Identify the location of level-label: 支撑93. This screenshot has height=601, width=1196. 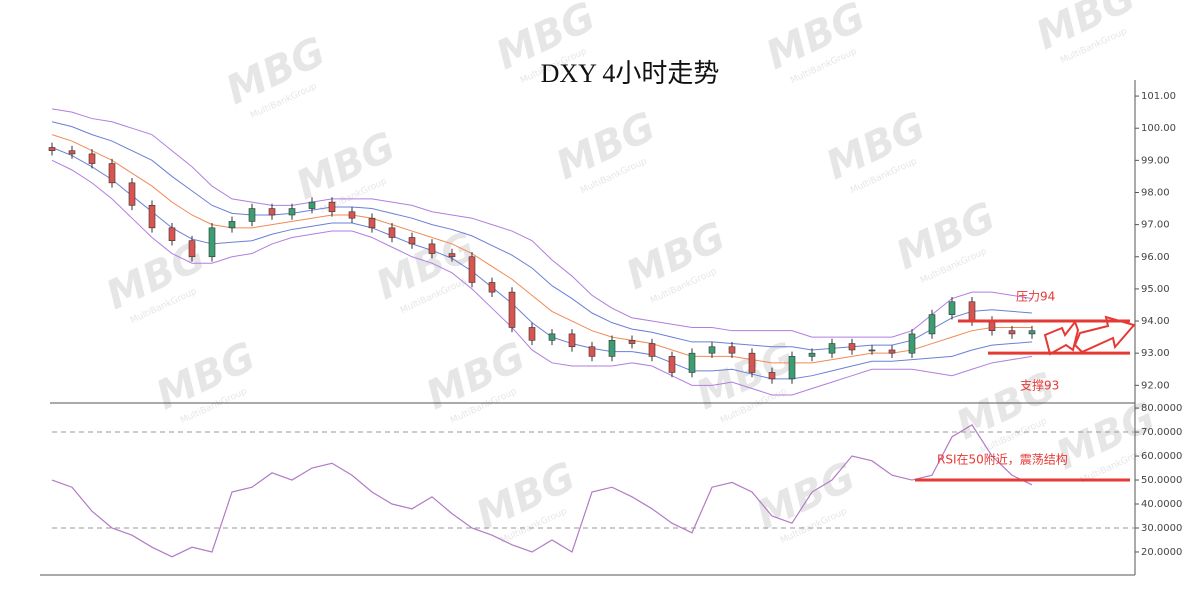
(1039, 385).